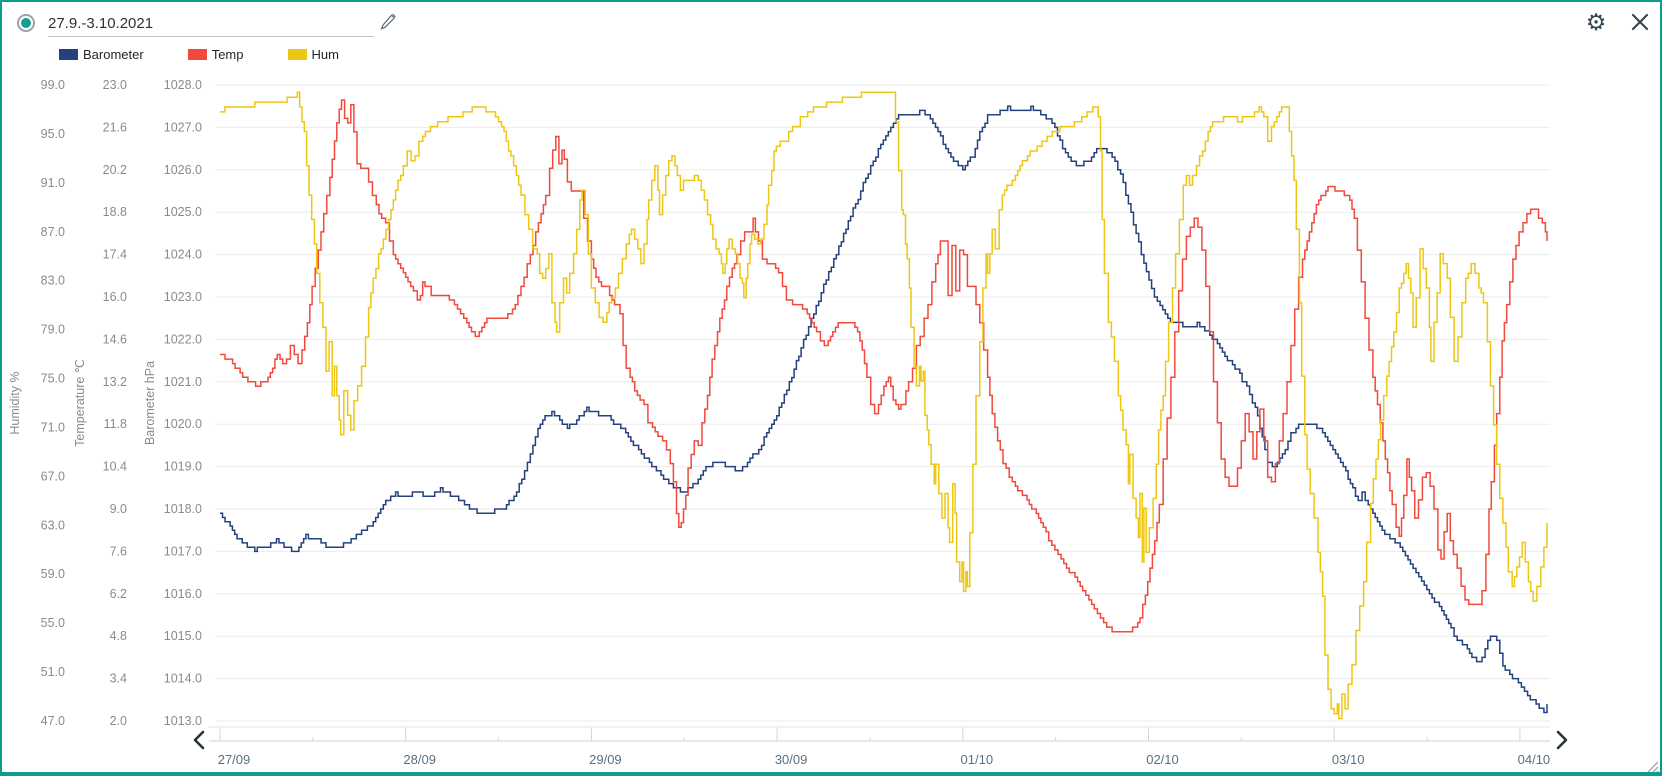  What do you see at coordinates (325, 54) in the screenshot?
I see `legend-label: Hum` at bounding box center [325, 54].